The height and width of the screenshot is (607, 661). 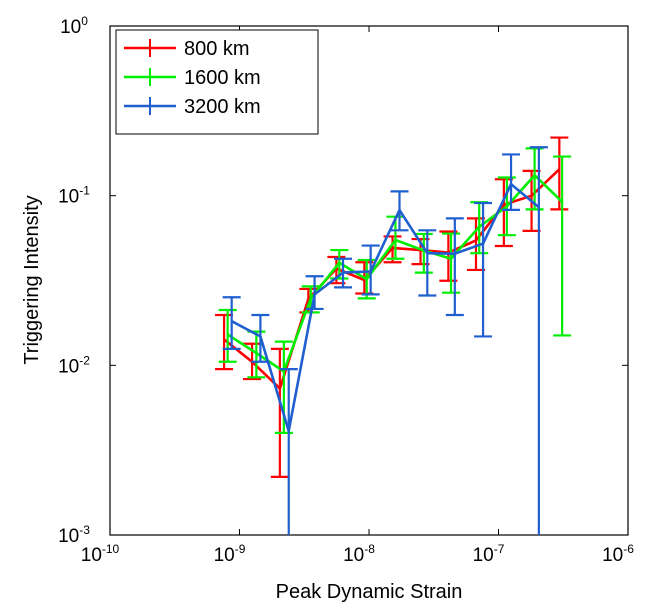 I want to click on x-tick-label: 10⁻⁷, so click(x=489, y=554).